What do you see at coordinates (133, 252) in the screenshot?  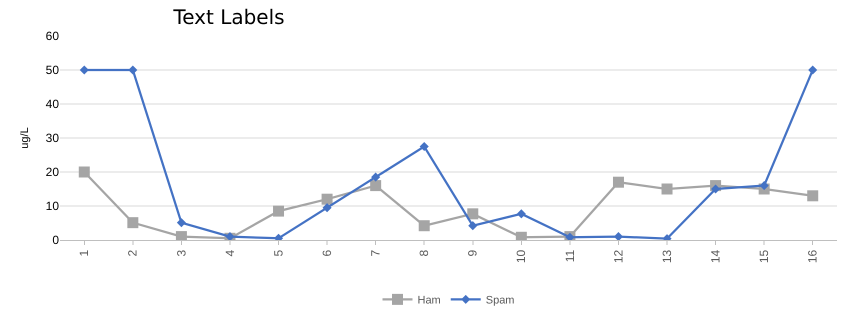 I see `x-tick-label: 2` at bounding box center [133, 252].